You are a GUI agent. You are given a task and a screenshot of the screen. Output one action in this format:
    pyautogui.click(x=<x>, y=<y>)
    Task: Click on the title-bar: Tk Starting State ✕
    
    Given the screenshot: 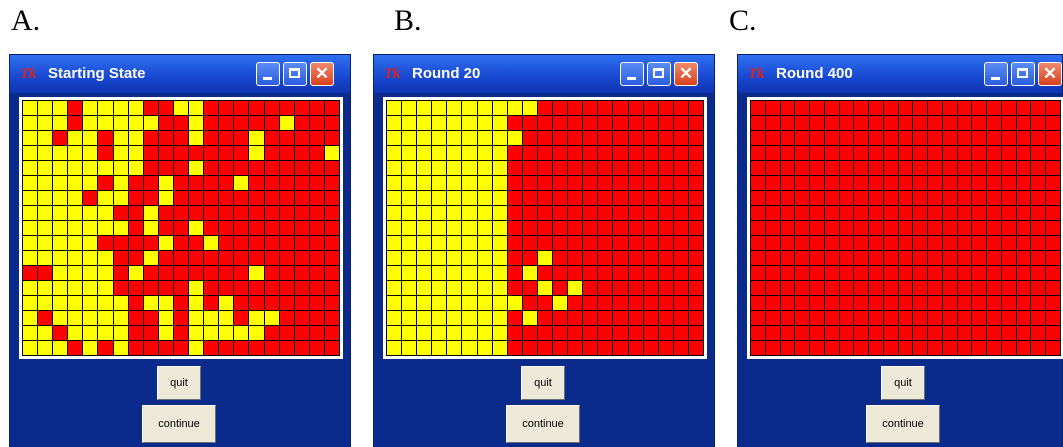 What is the action you would take?
    pyautogui.click(x=180, y=74)
    